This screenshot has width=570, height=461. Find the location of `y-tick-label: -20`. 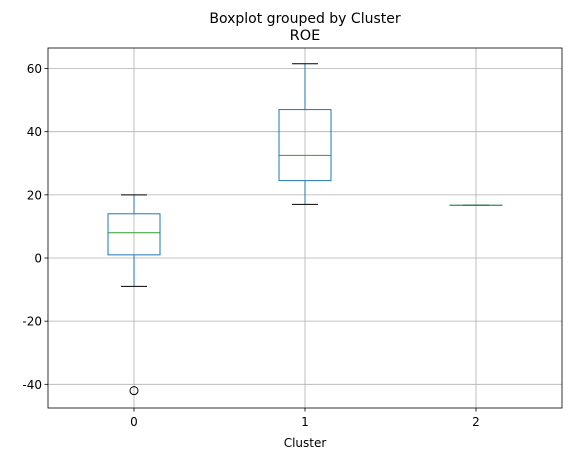

y-tick-label: -20 is located at coordinates (32, 322).